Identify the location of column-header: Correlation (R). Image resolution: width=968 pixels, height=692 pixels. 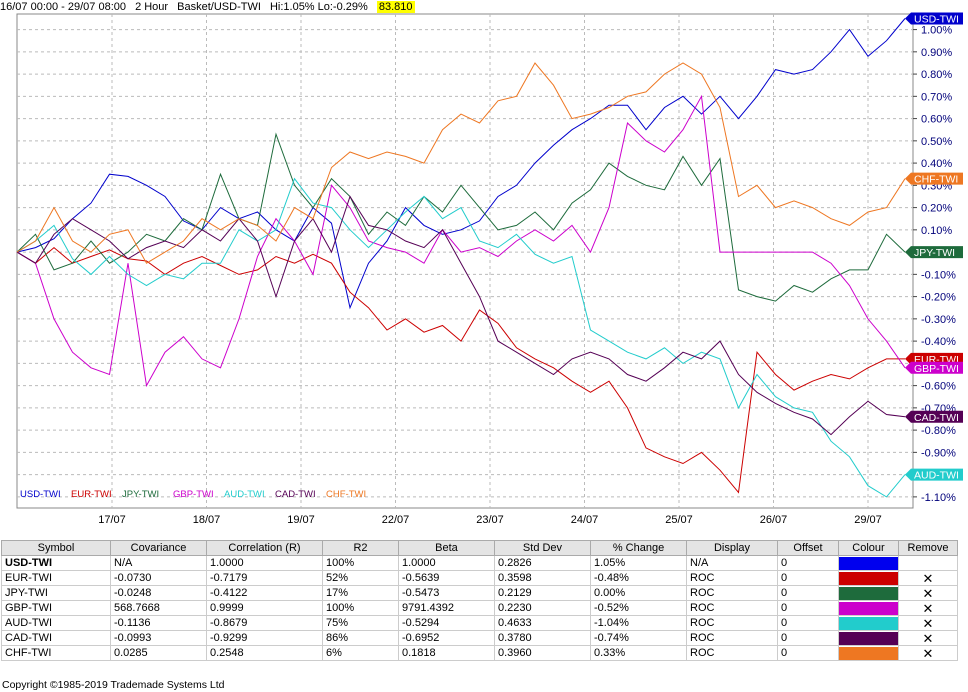
(264, 548).